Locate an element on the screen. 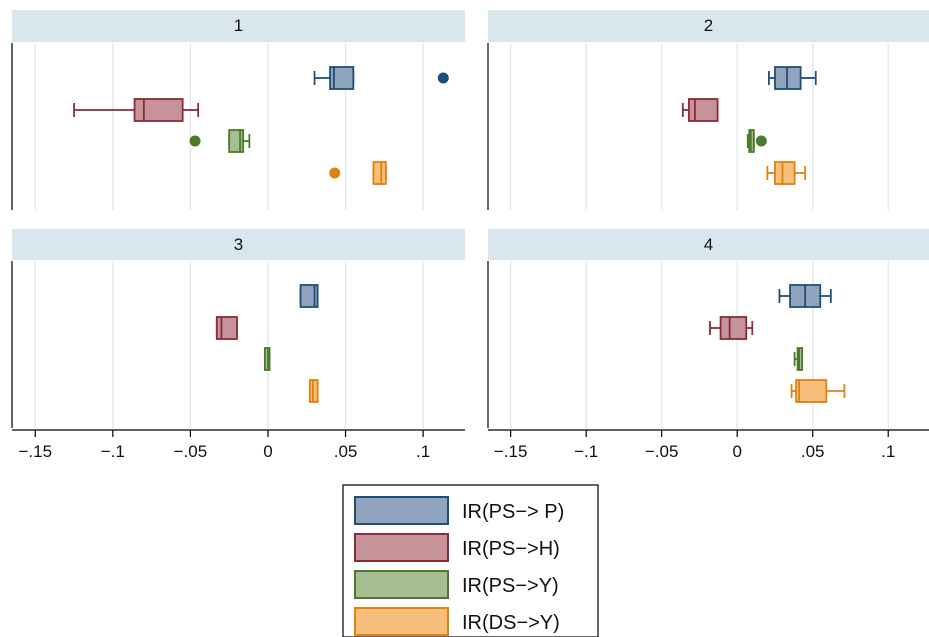  panel-label: 3 is located at coordinates (238, 244).